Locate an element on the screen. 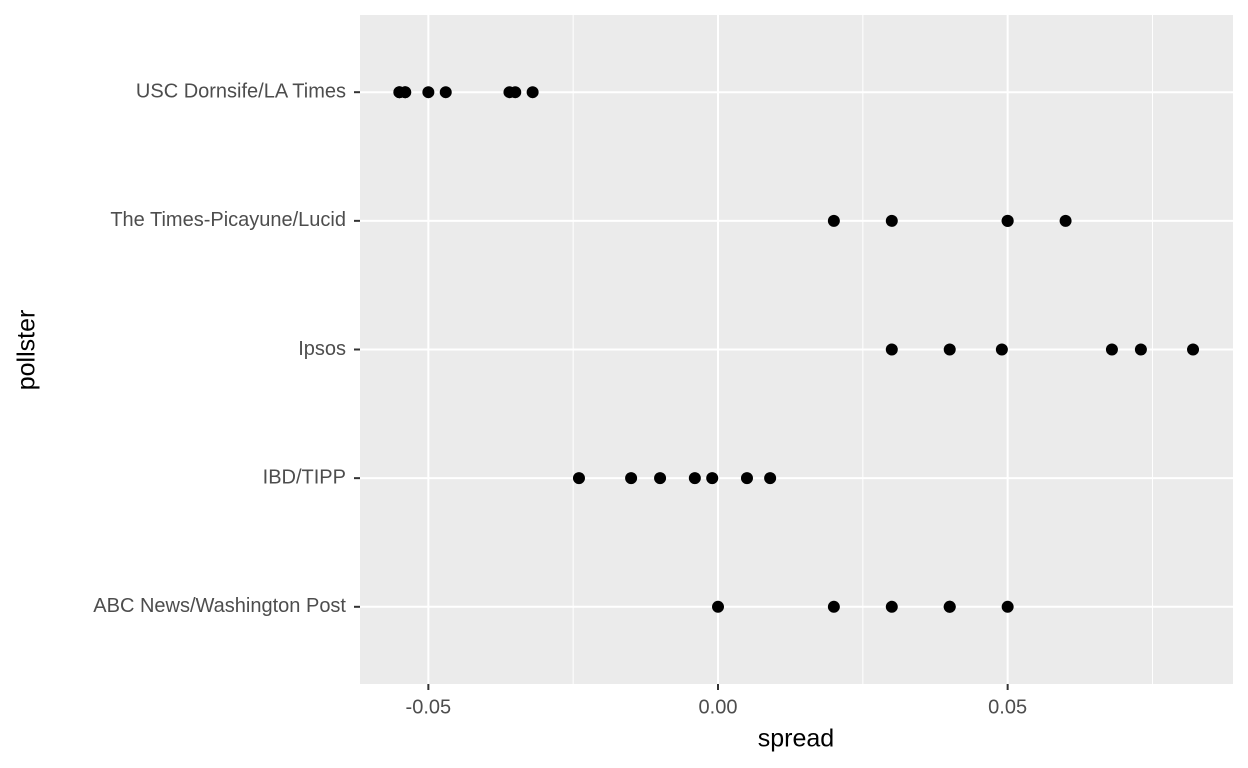 This screenshot has width=1248, height=768. y-tick-label: USC Dornsife/LA Times is located at coordinates (241, 91).